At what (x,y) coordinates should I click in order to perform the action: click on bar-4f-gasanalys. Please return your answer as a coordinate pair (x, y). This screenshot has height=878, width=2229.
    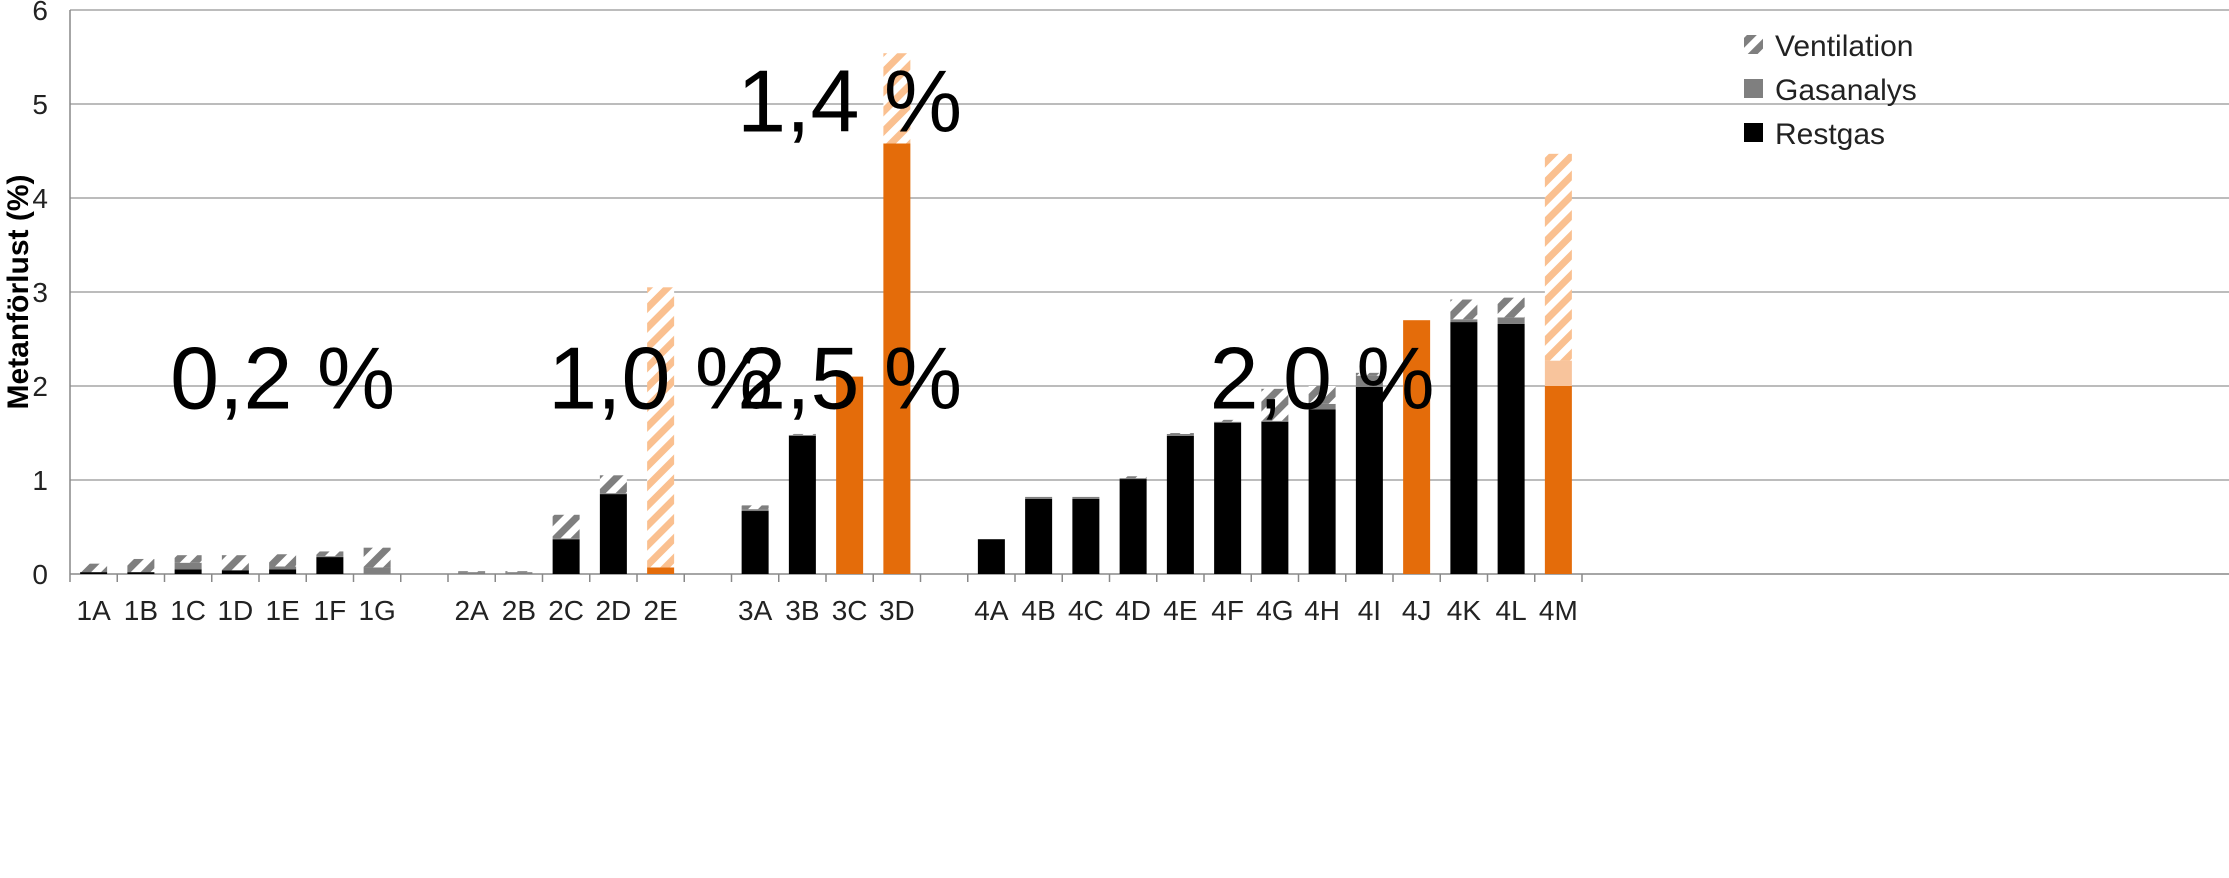
    Looking at the image, I should click on (1228, 422).